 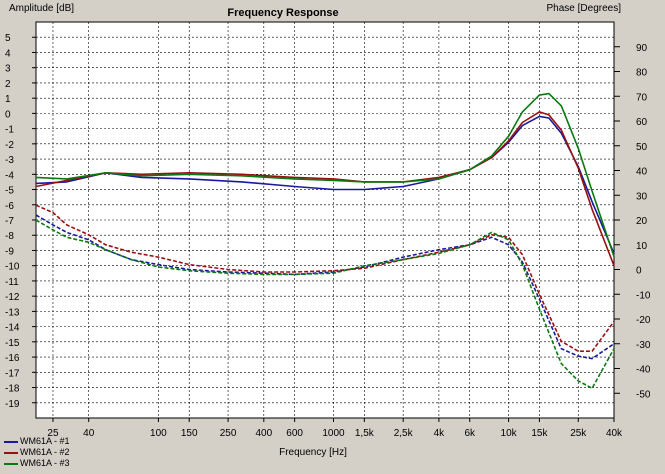 What do you see at coordinates (642, 122) in the screenshot?
I see `y2-tick-label: 60` at bounding box center [642, 122].